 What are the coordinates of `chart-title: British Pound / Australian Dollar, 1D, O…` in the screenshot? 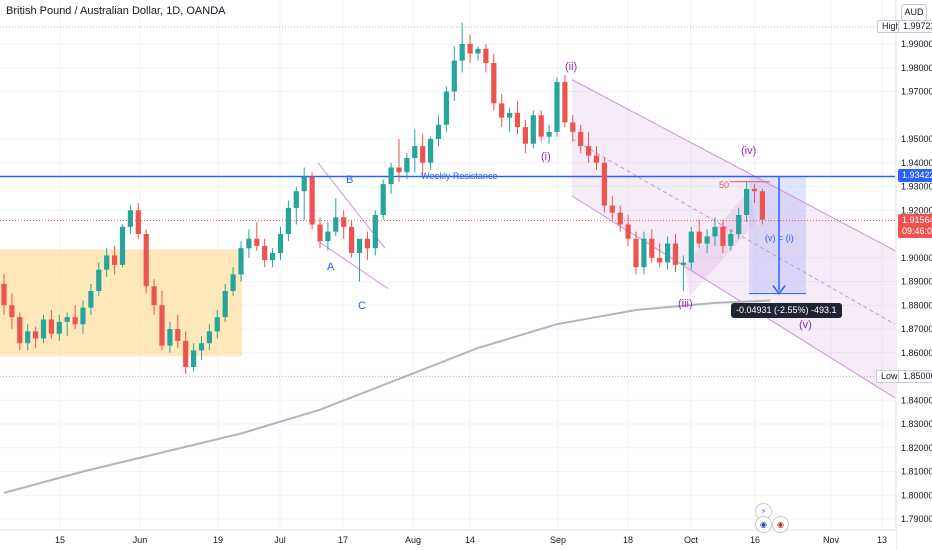 It's located at (116, 11).